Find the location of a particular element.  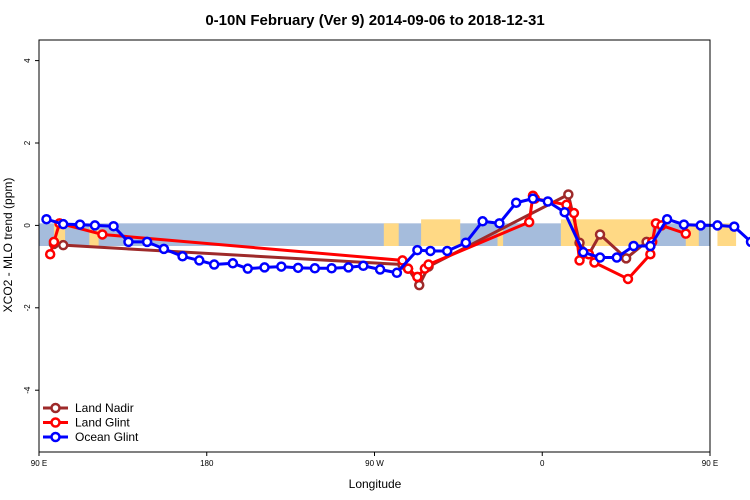

ocean-band is located at coordinates (374, 234).